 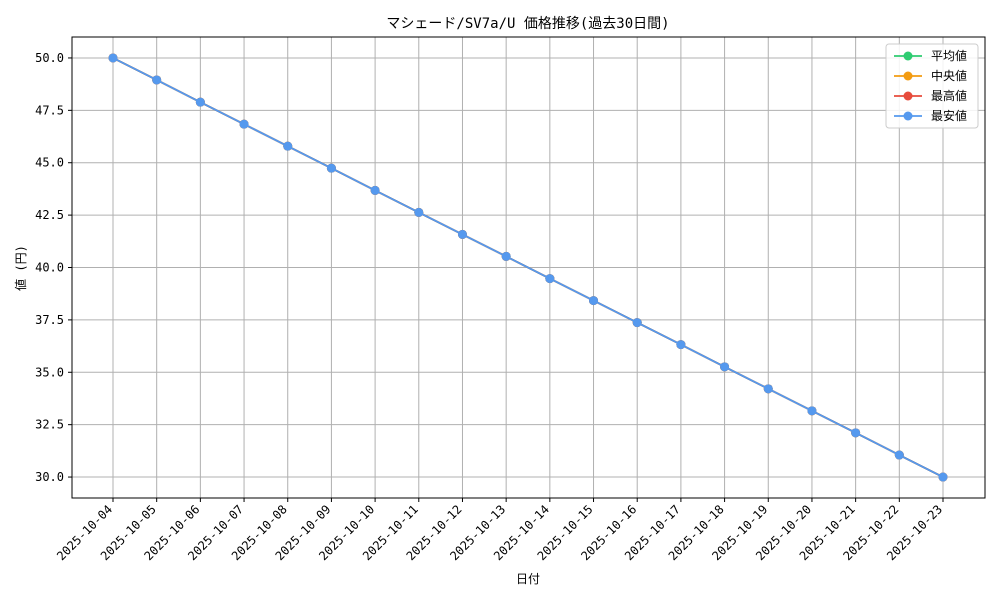 What do you see at coordinates (930, 95) in the screenshot?
I see `legend-item: 最高値` at bounding box center [930, 95].